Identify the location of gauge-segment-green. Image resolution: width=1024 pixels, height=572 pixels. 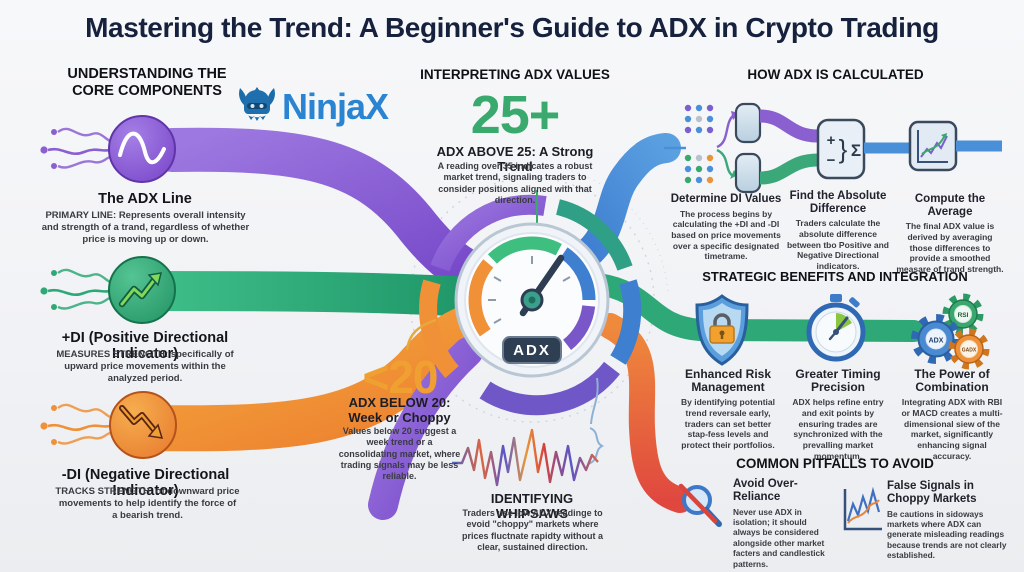
(524, 250).